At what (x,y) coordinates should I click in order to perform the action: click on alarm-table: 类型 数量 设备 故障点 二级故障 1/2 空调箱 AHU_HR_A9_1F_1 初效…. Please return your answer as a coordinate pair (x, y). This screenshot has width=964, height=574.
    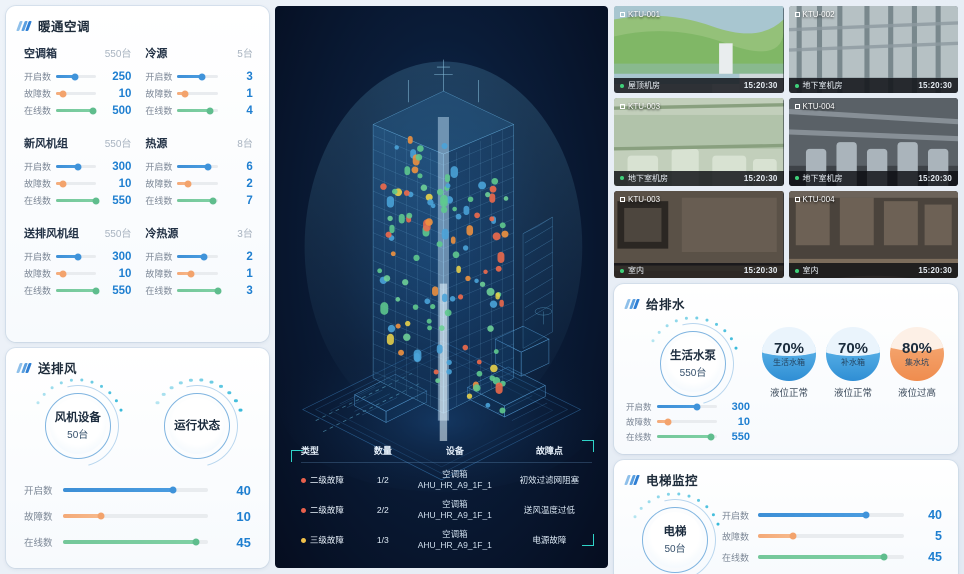
    Looking at the image, I should click on (442, 502).